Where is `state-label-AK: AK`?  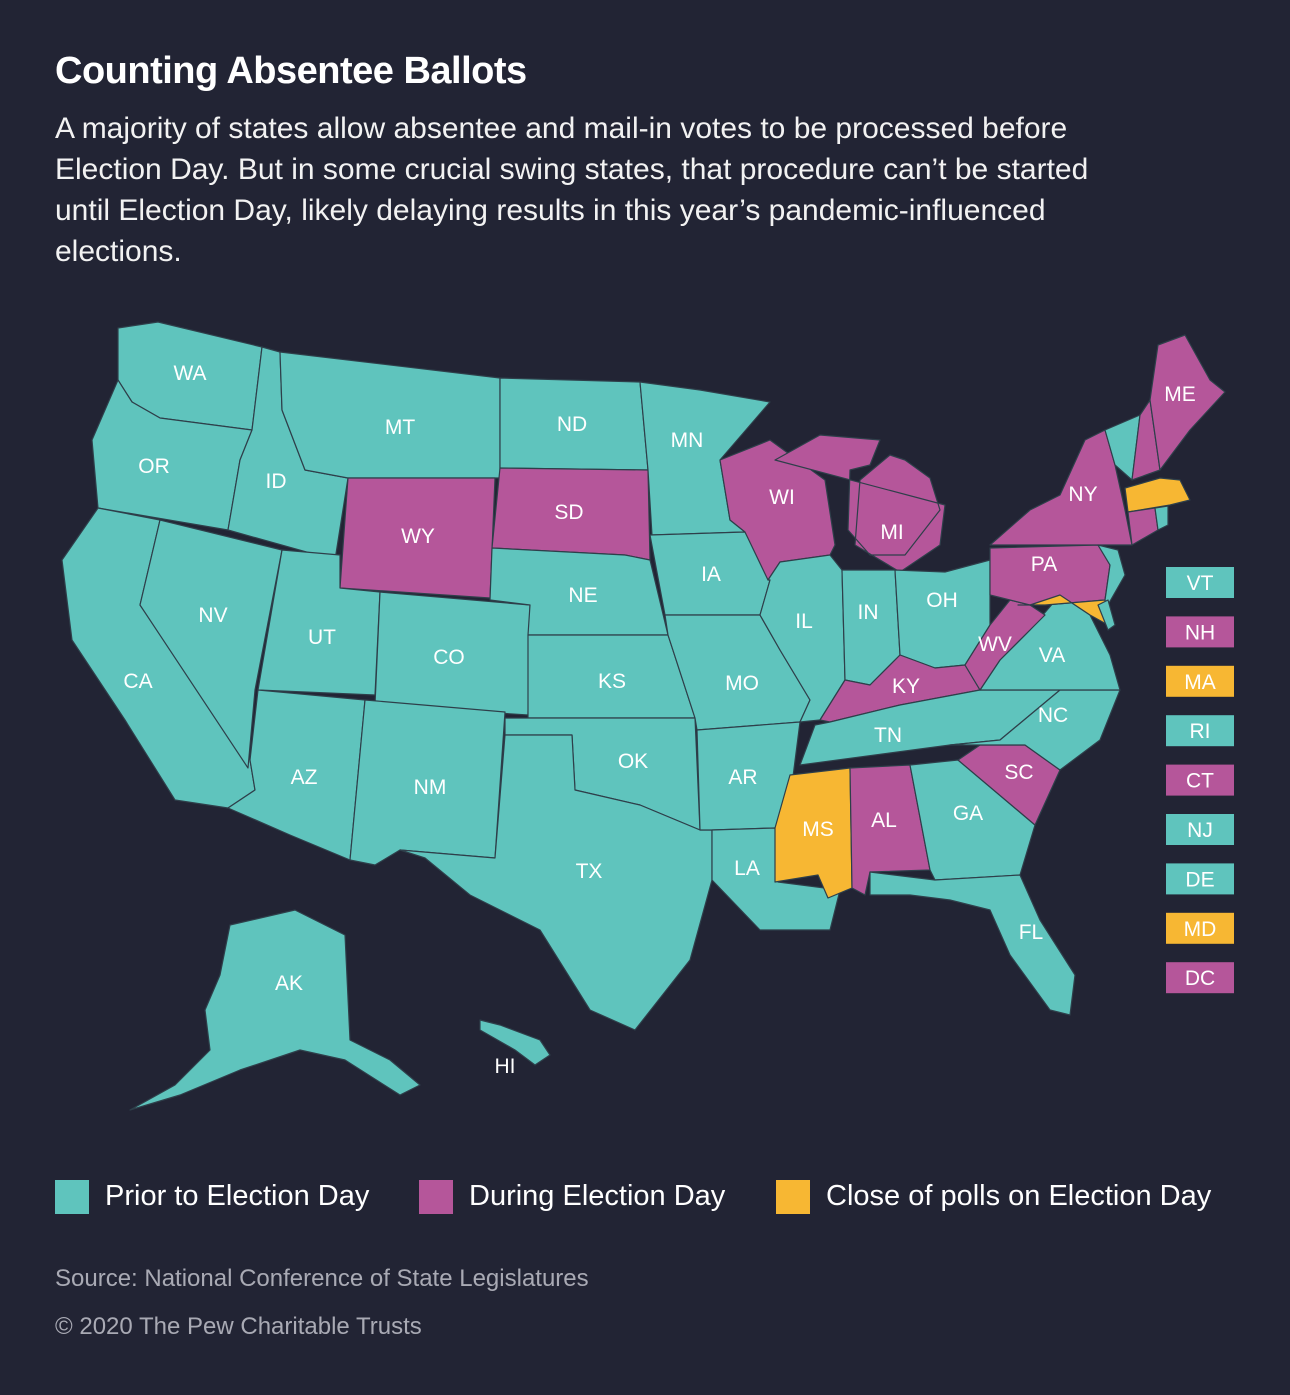 state-label-AK: AK is located at coordinates (289, 983).